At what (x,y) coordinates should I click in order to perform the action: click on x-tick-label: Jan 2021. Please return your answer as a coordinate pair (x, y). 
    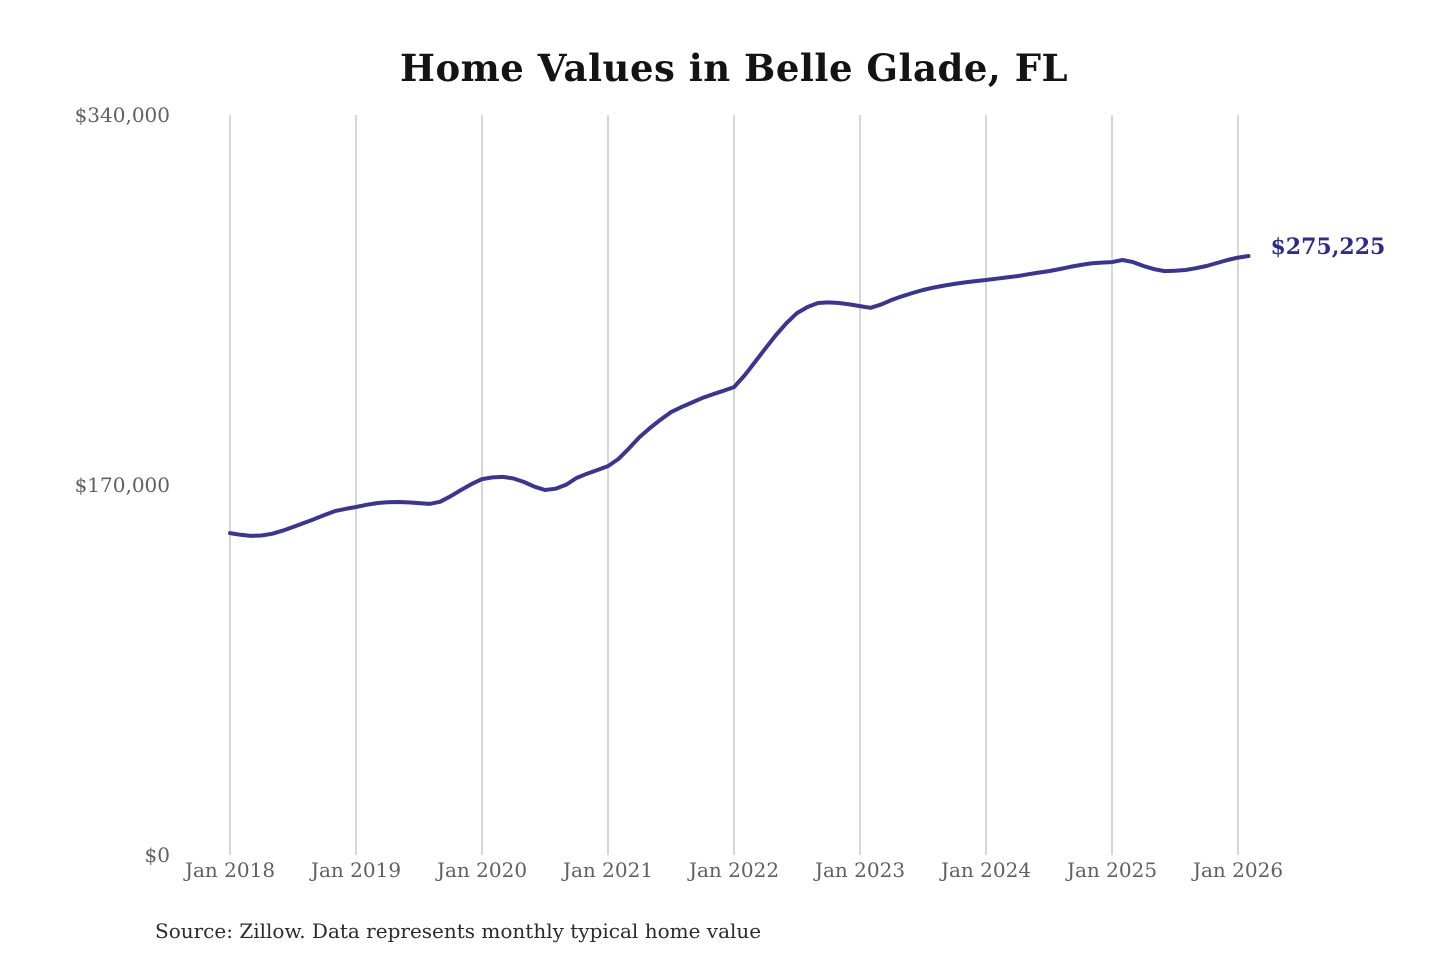
    Looking at the image, I should click on (608, 870).